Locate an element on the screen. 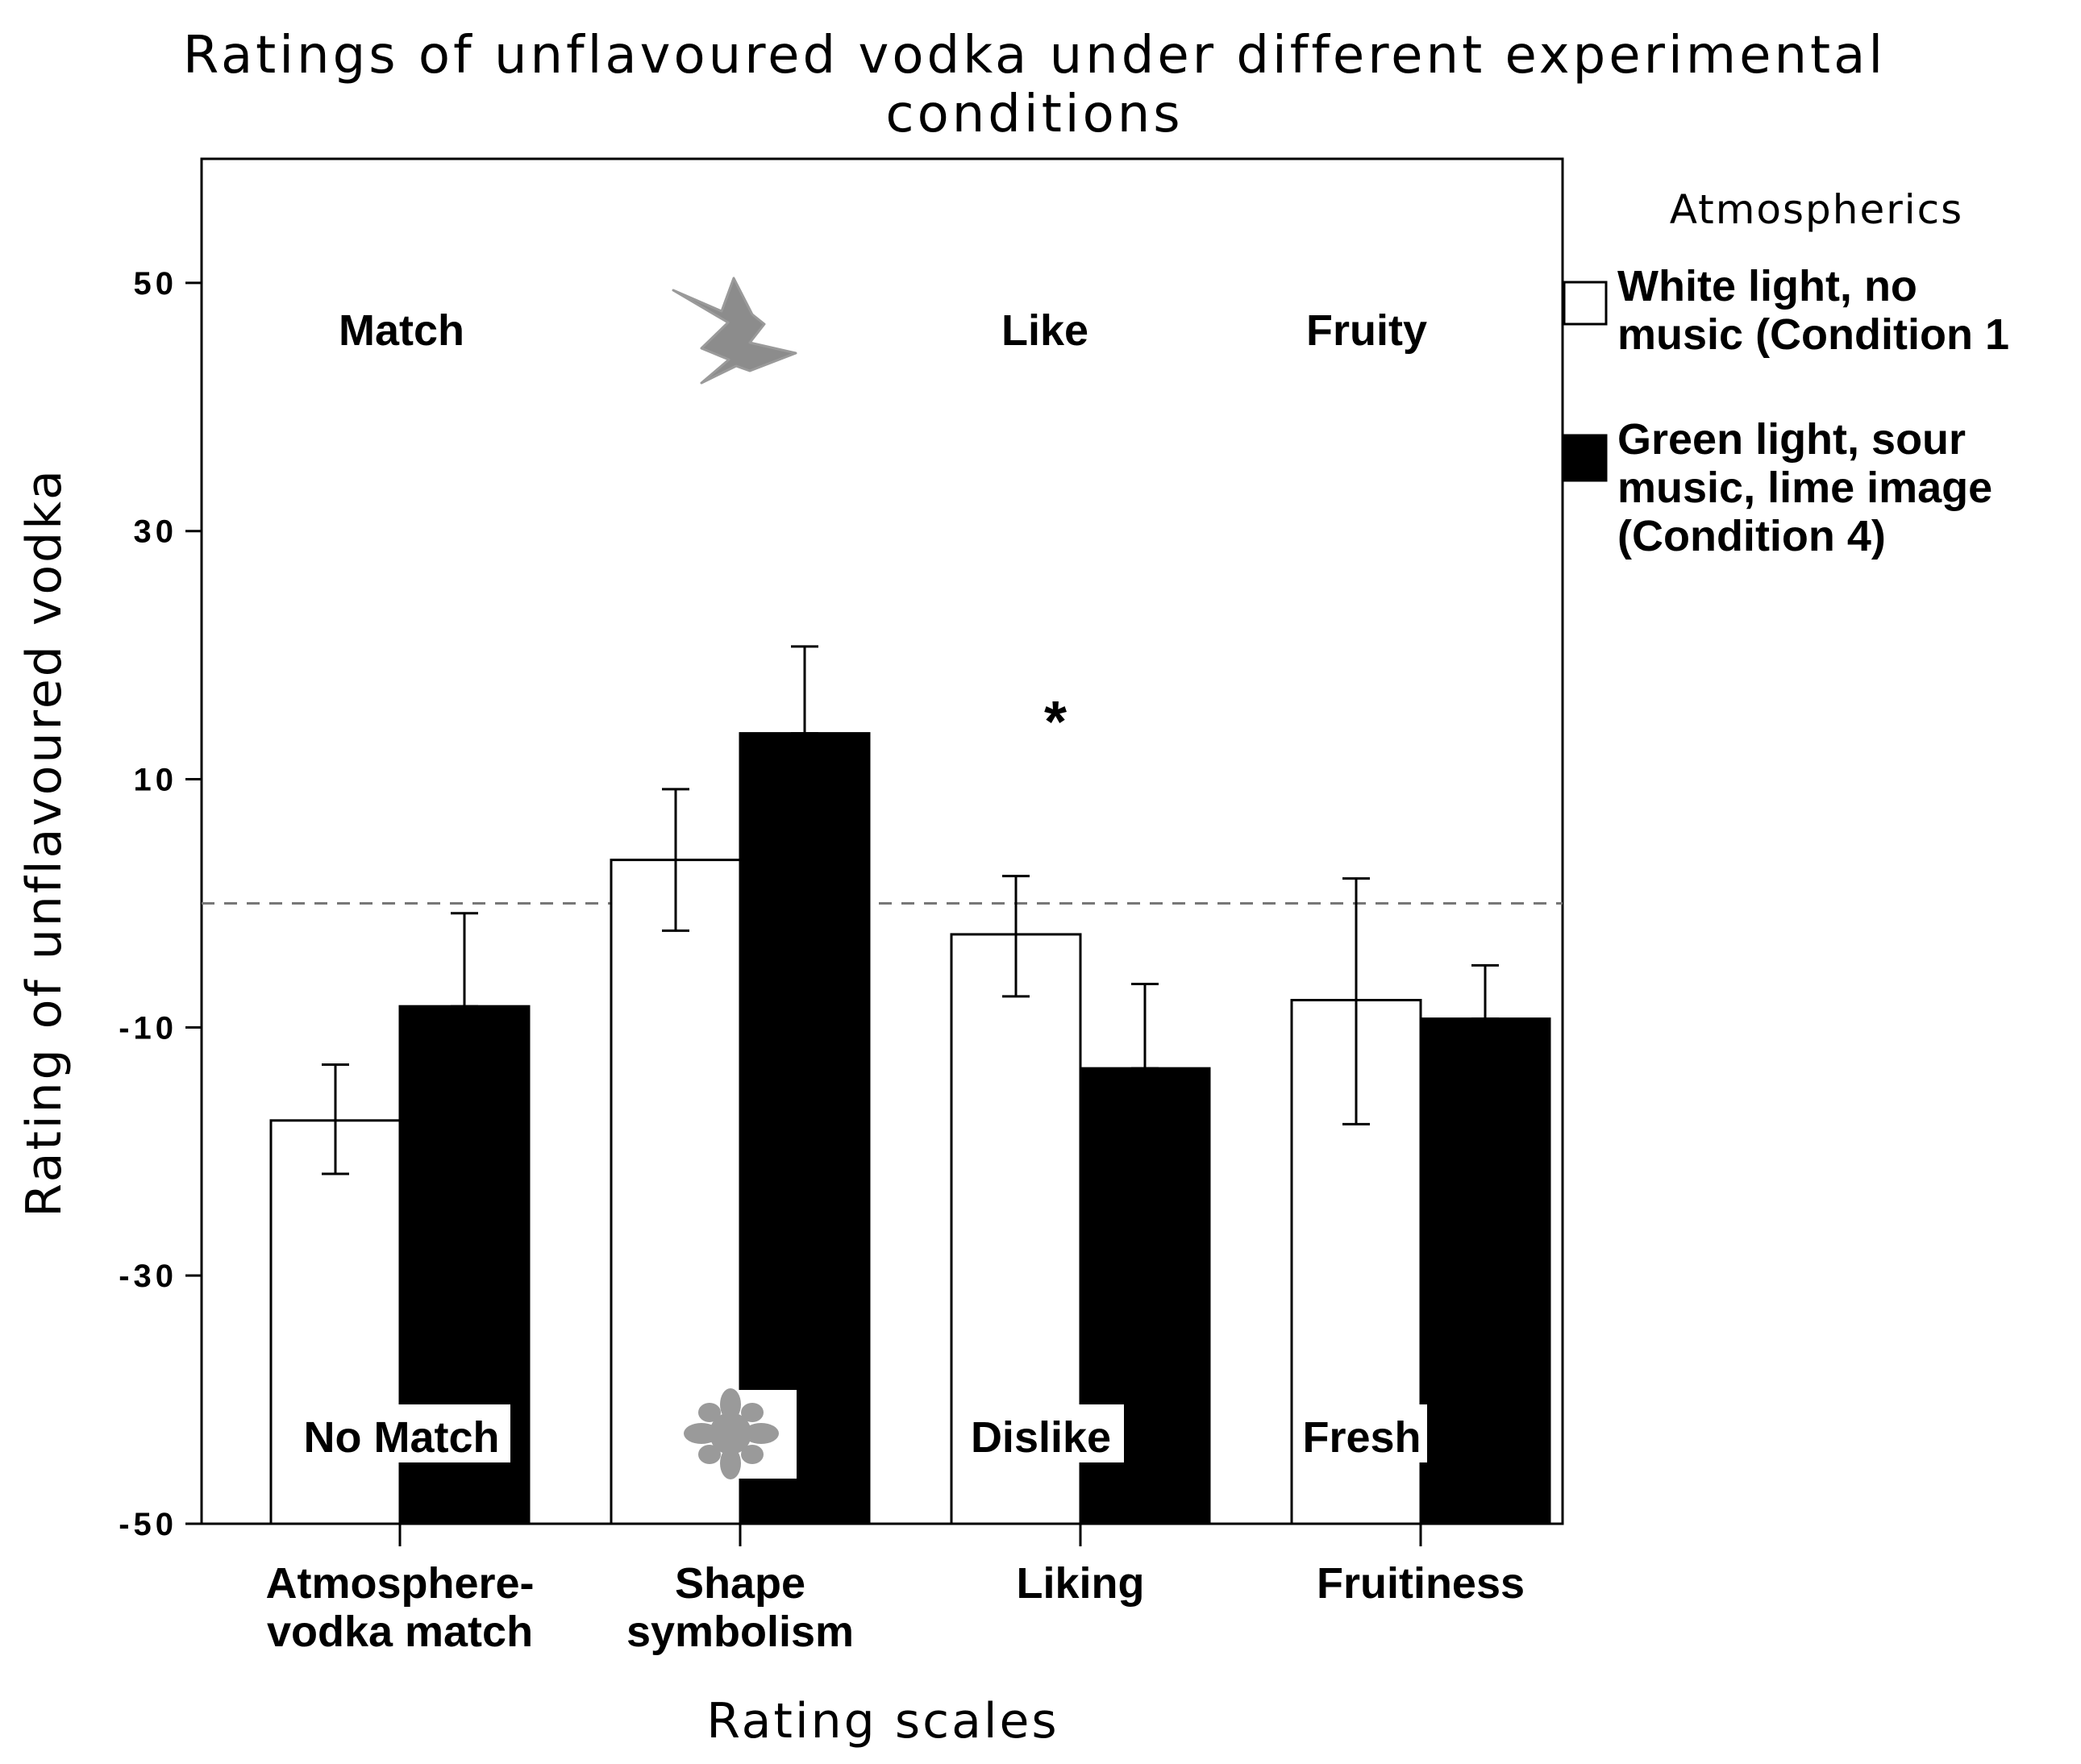 The image size is (2081, 1764). y-tick-label: 10 is located at coordinates (156, 780).